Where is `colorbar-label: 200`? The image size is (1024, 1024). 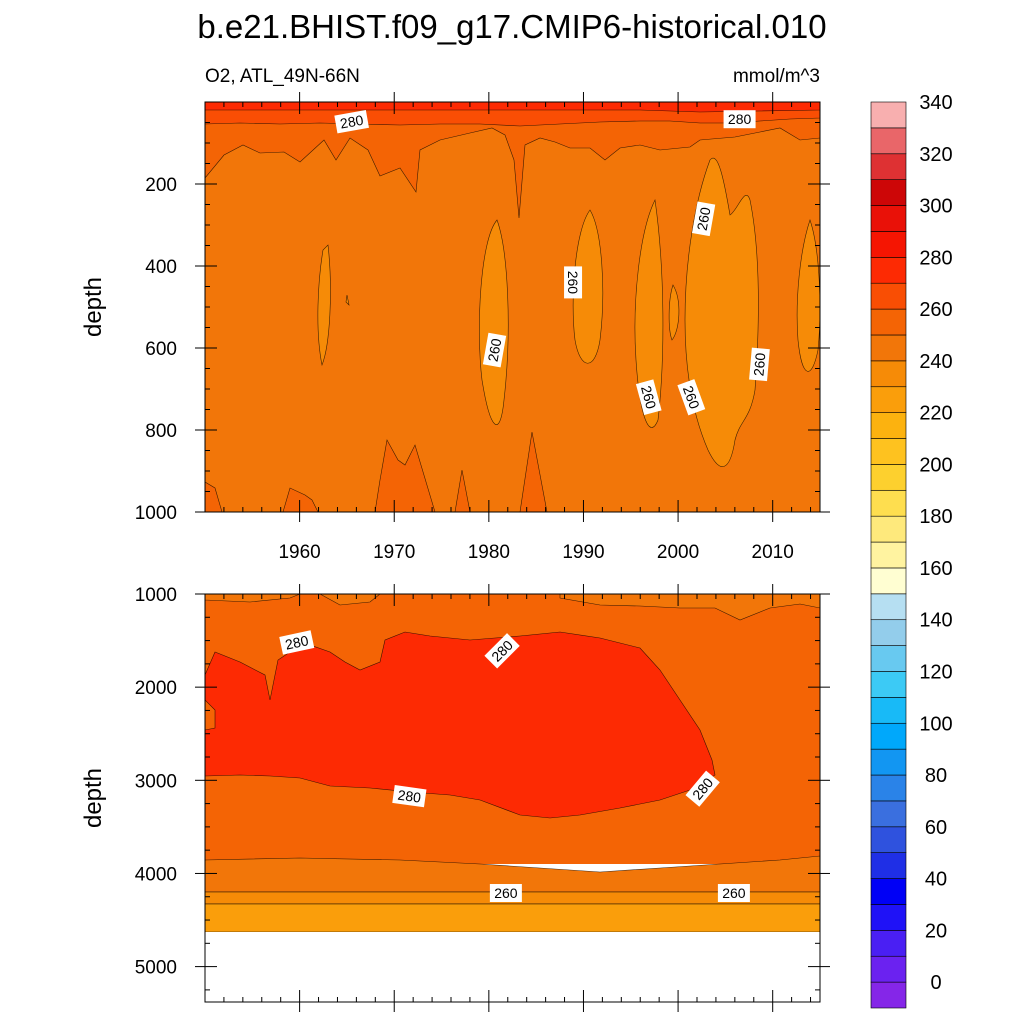
colorbar-label: 200 is located at coordinates (935, 465).